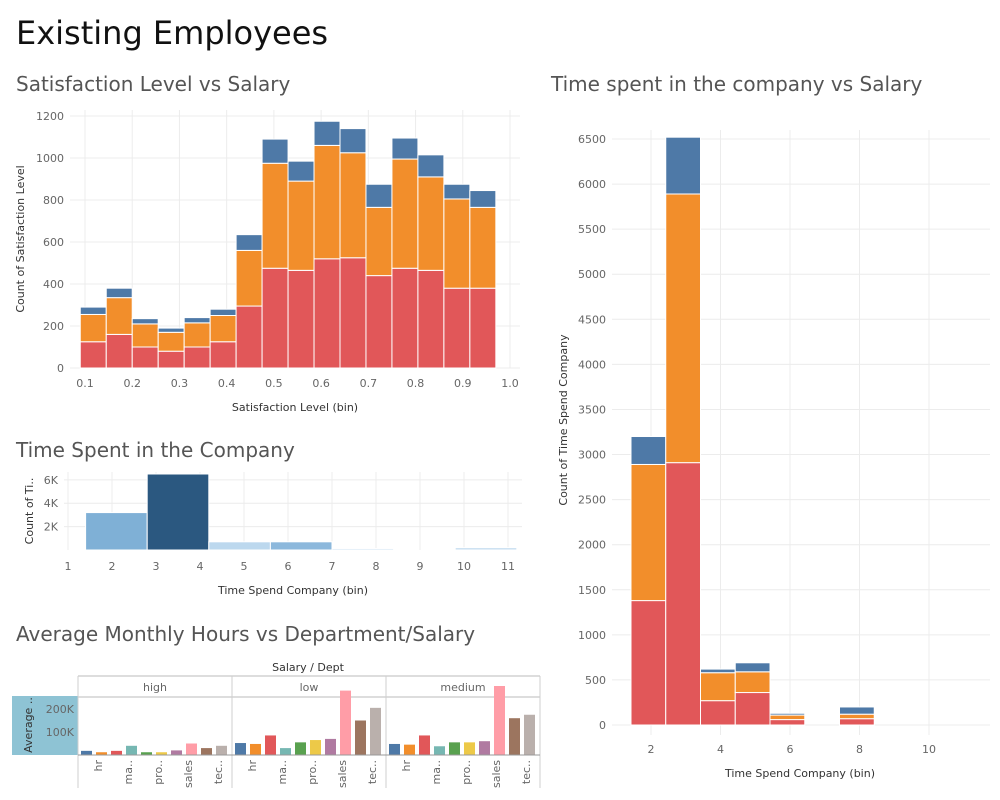 This screenshot has width=1000, height=800. Describe the element at coordinates (592, 409) in the screenshot. I see `tsal-y-tick: 3500` at that location.